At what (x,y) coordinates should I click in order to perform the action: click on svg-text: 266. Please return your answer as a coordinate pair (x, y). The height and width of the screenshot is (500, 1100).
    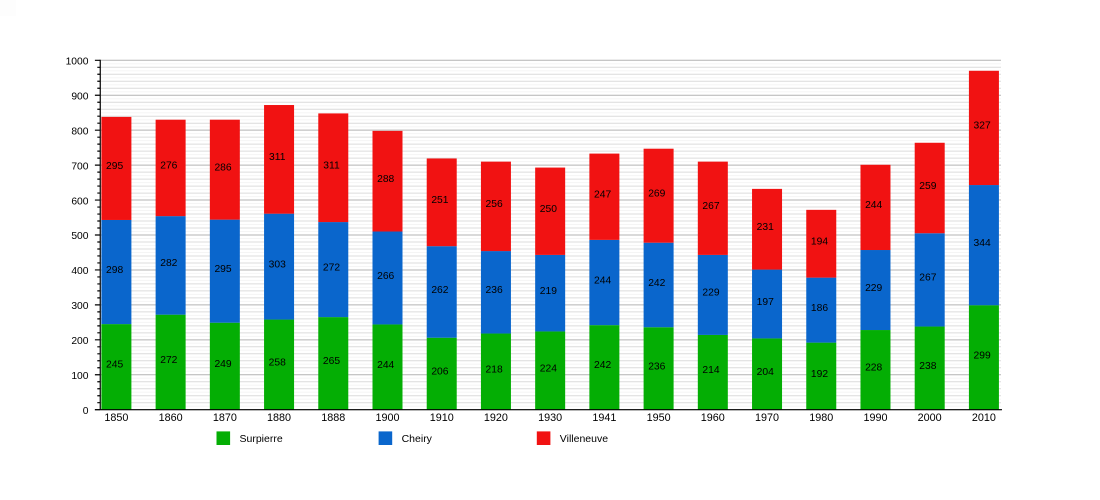
    Looking at the image, I should click on (385, 276).